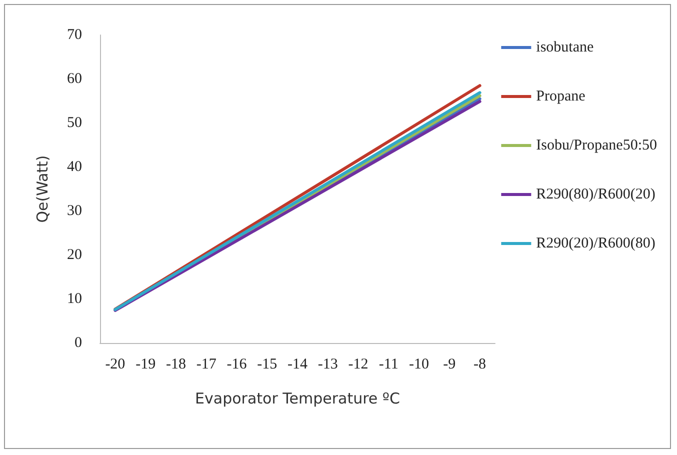  I want to click on legend-label: Isobu/Propane50:50, so click(597, 146).